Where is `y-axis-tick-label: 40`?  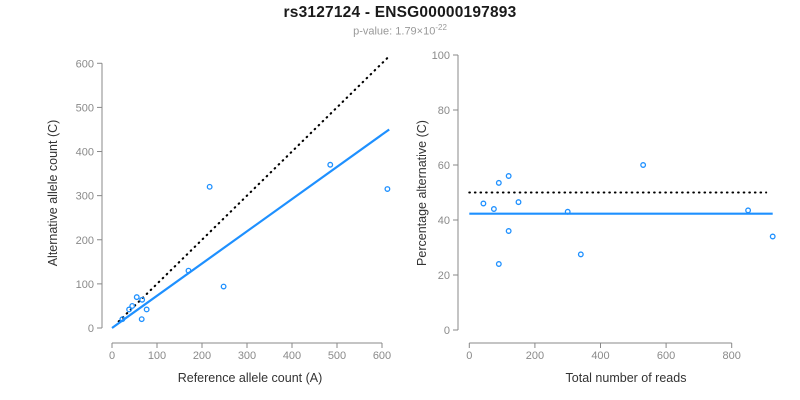
y-axis-tick-label: 40 is located at coordinates (444, 221).